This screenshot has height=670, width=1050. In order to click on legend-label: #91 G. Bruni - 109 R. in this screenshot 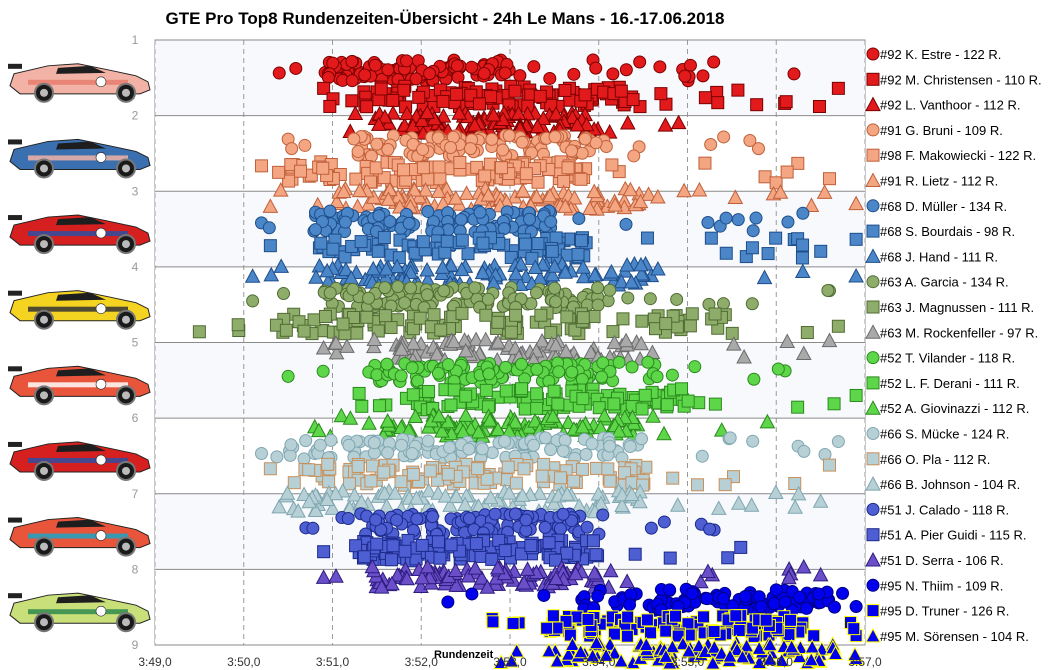, I will do `click(941, 130)`.